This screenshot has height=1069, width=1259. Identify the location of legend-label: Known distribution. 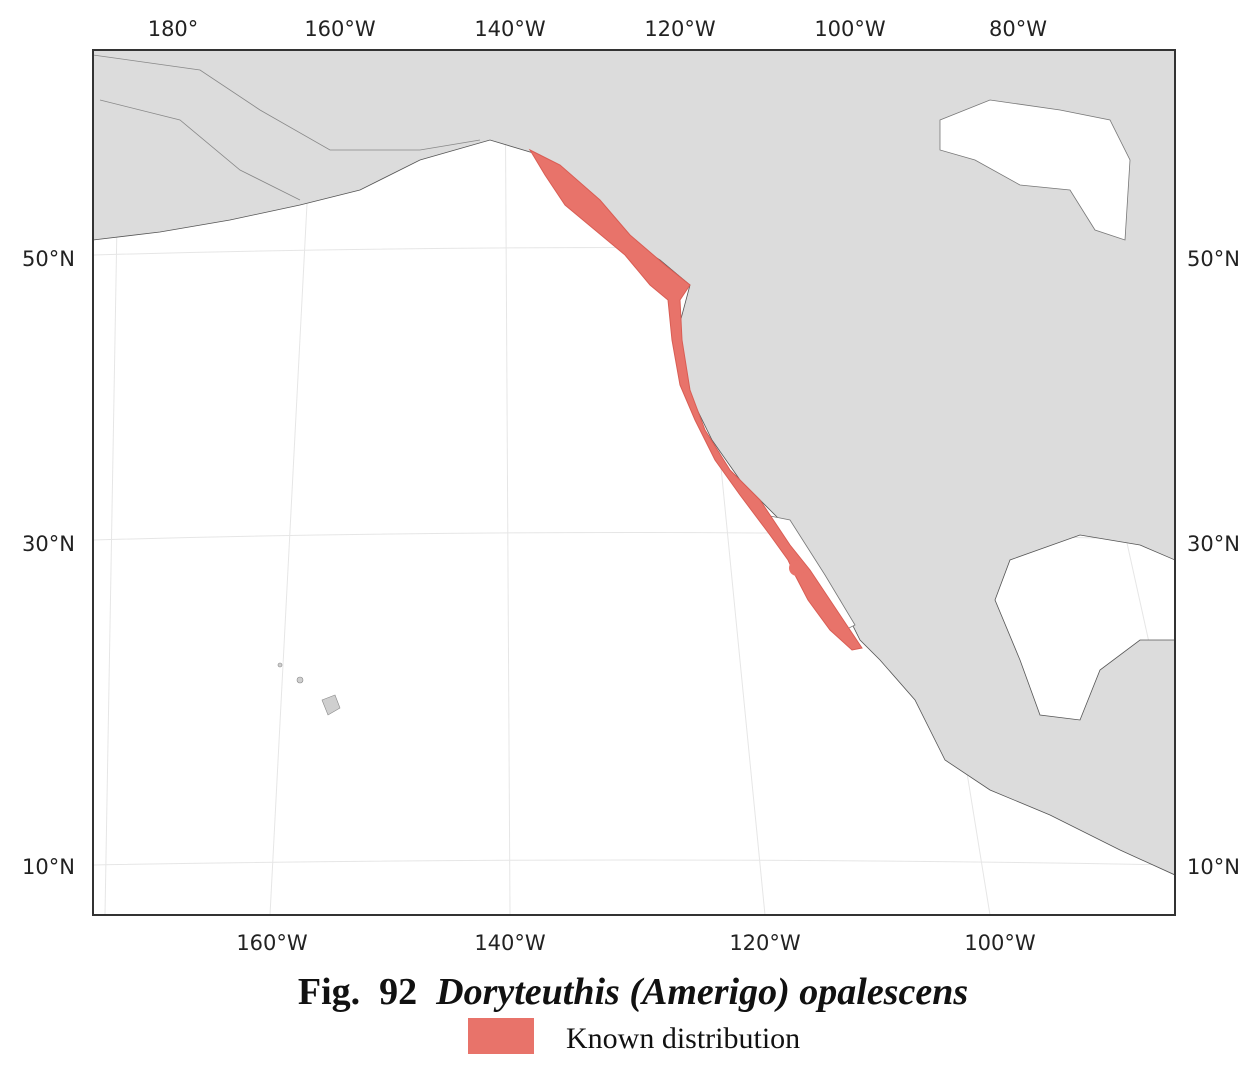
(683, 1038).